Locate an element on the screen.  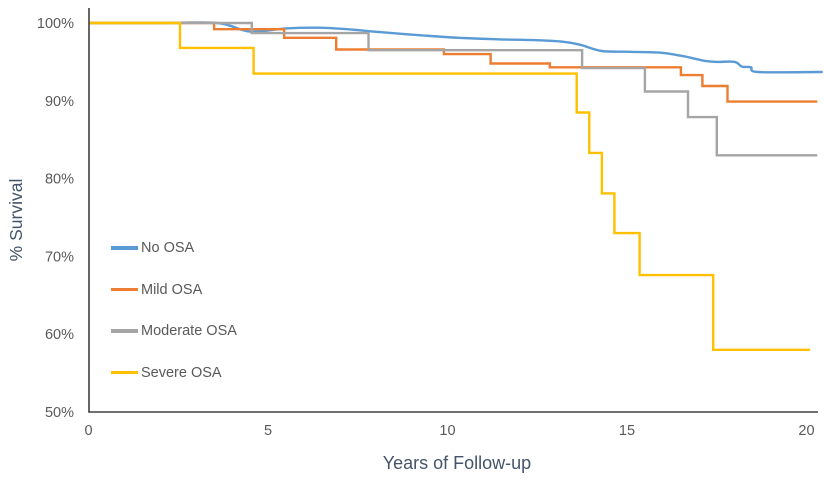
legend-label-severe-osa: Severe OSA is located at coordinates (181, 372).